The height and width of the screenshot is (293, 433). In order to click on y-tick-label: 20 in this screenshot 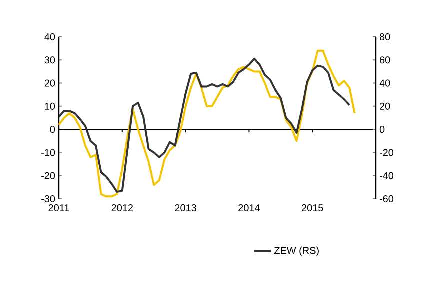, I will do `click(50, 83)`.